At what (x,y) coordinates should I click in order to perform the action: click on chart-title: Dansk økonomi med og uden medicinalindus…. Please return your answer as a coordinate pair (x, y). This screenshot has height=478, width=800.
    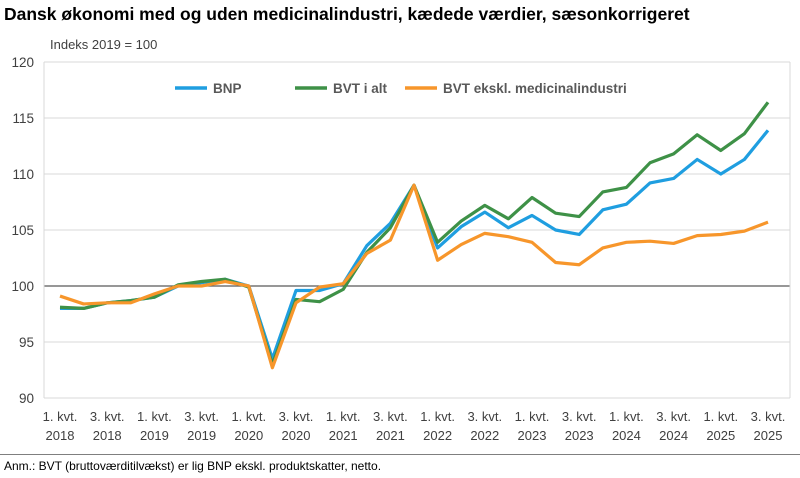
    Looking at the image, I should click on (347, 14).